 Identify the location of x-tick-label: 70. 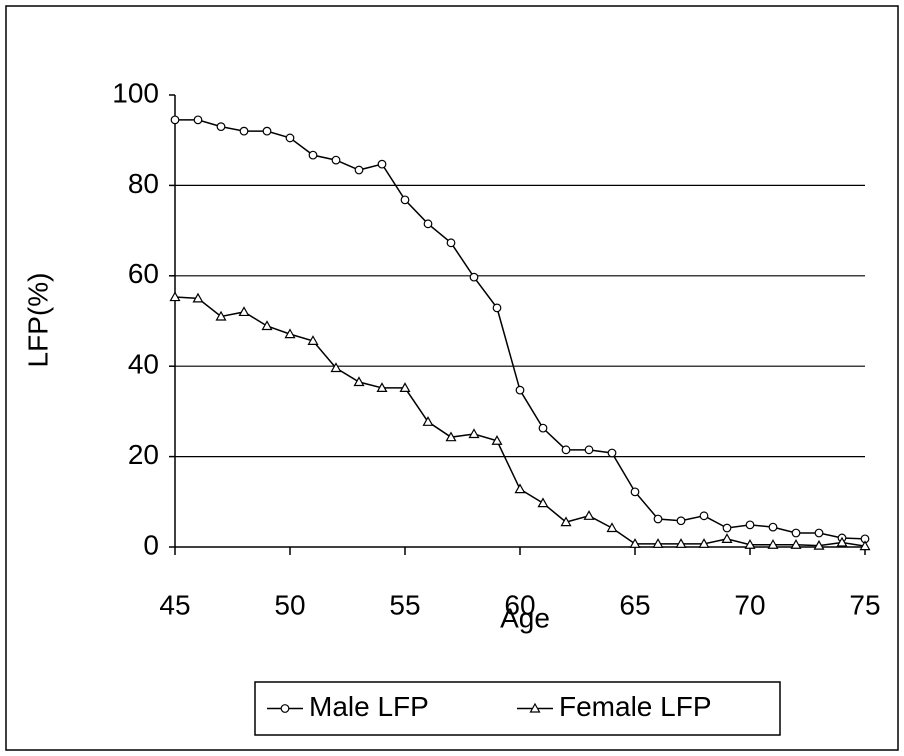
(749, 604).